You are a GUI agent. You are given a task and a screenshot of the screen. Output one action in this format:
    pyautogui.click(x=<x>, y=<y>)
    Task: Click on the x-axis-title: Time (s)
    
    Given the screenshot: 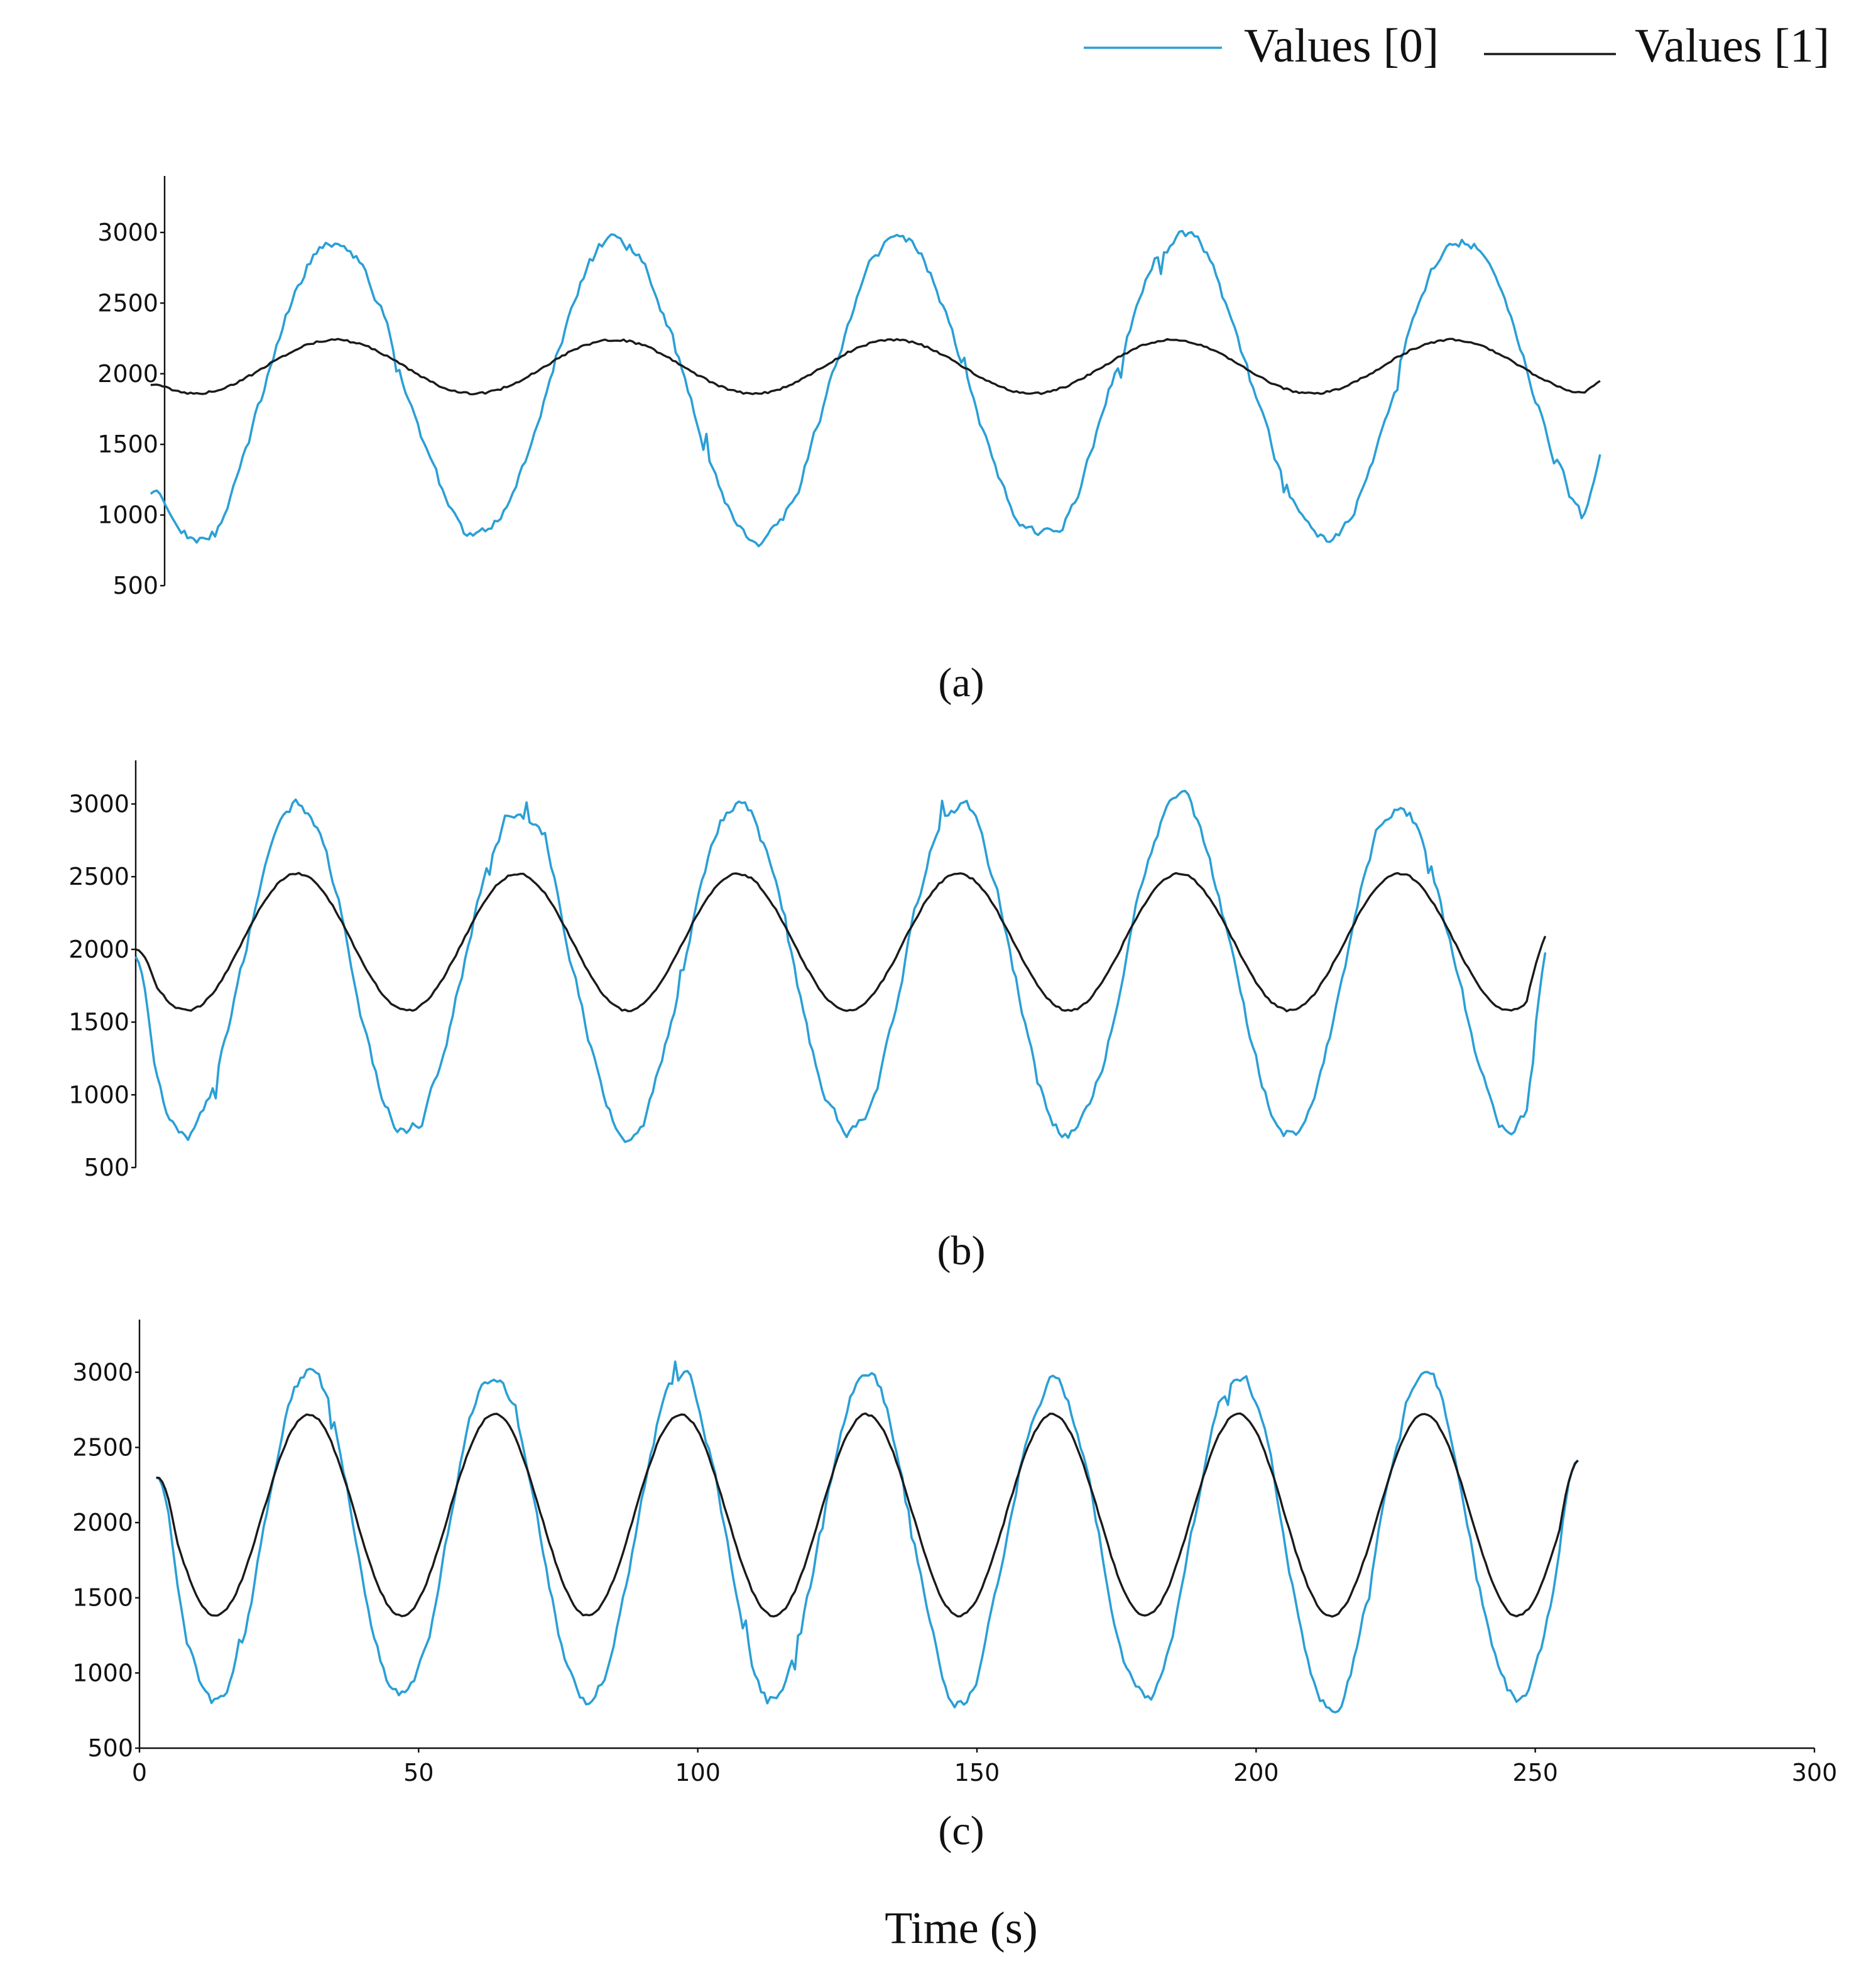 What is the action you would take?
    pyautogui.click(x=961, y=1928)
    